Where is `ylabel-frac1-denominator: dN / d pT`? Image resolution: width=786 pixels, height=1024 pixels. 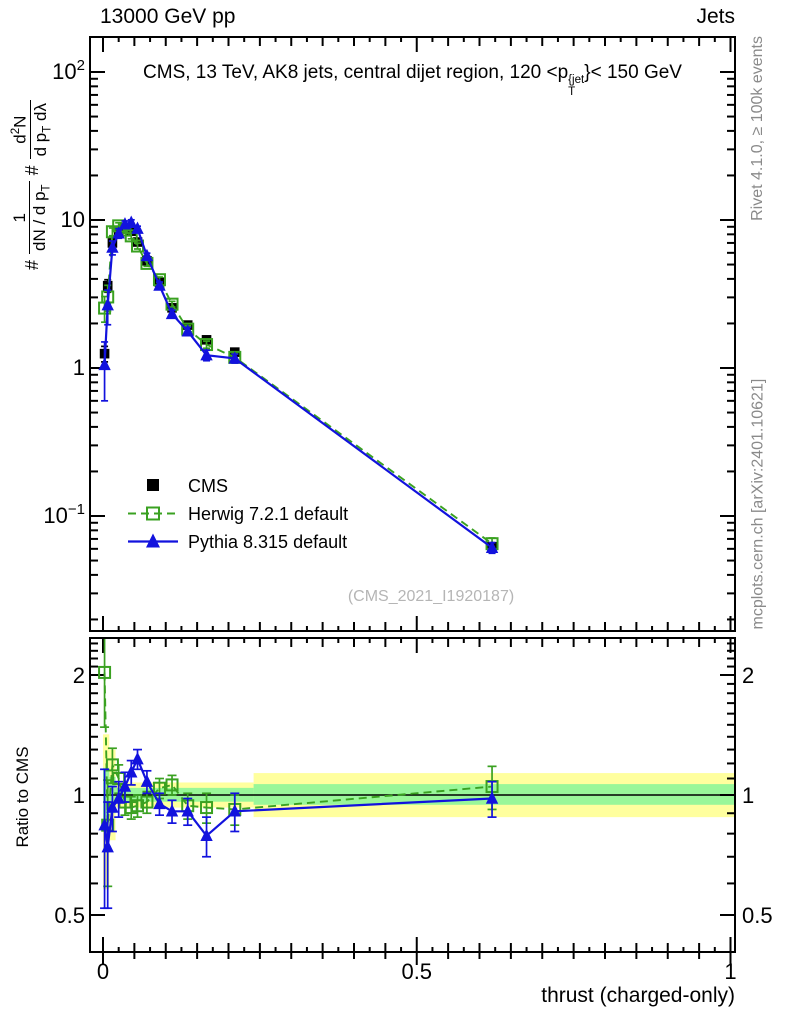
ylabel-frac1-denominator: dN / d pT is located at coordinates (41, 217).